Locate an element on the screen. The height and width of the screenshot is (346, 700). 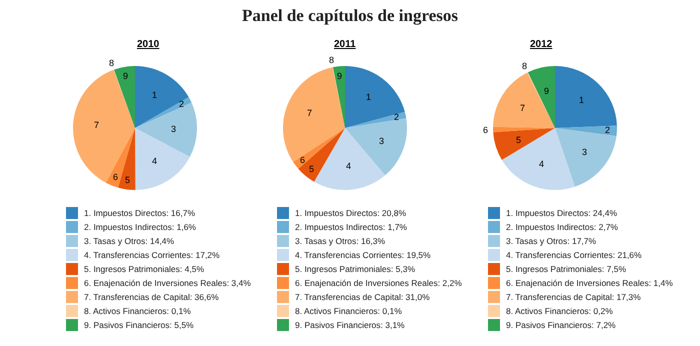
legend-label: 1. Impuestos Directos: 20,8% is located at coordinates (350, 213).